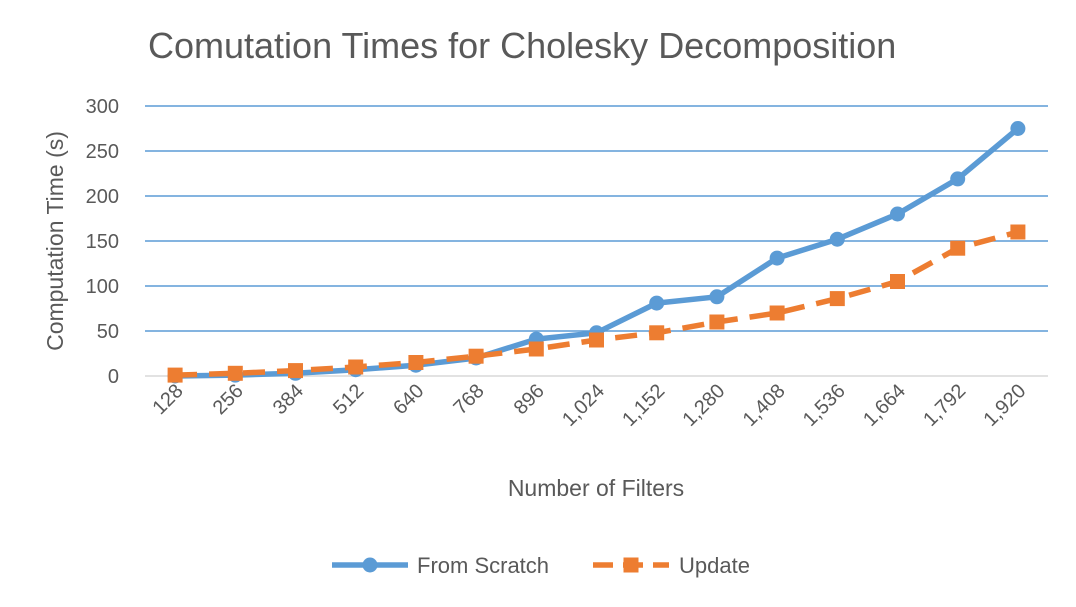  I want to click on x-tick-label: 512, so click(348, 399).